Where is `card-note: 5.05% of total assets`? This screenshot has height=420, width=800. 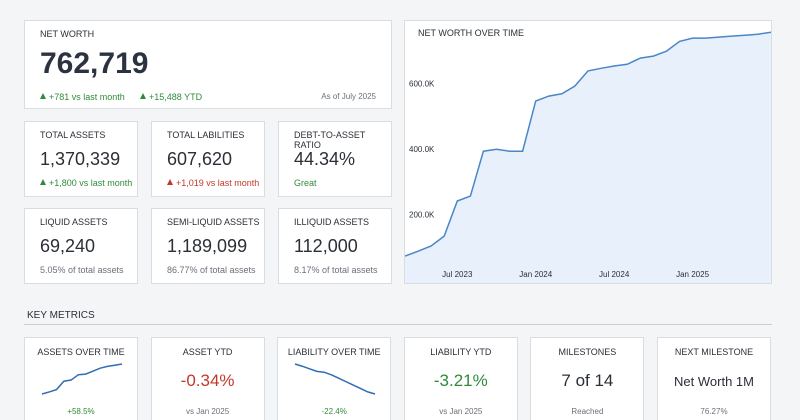
card-note: 5.05% of total assets is located at coordinates (82, 270).